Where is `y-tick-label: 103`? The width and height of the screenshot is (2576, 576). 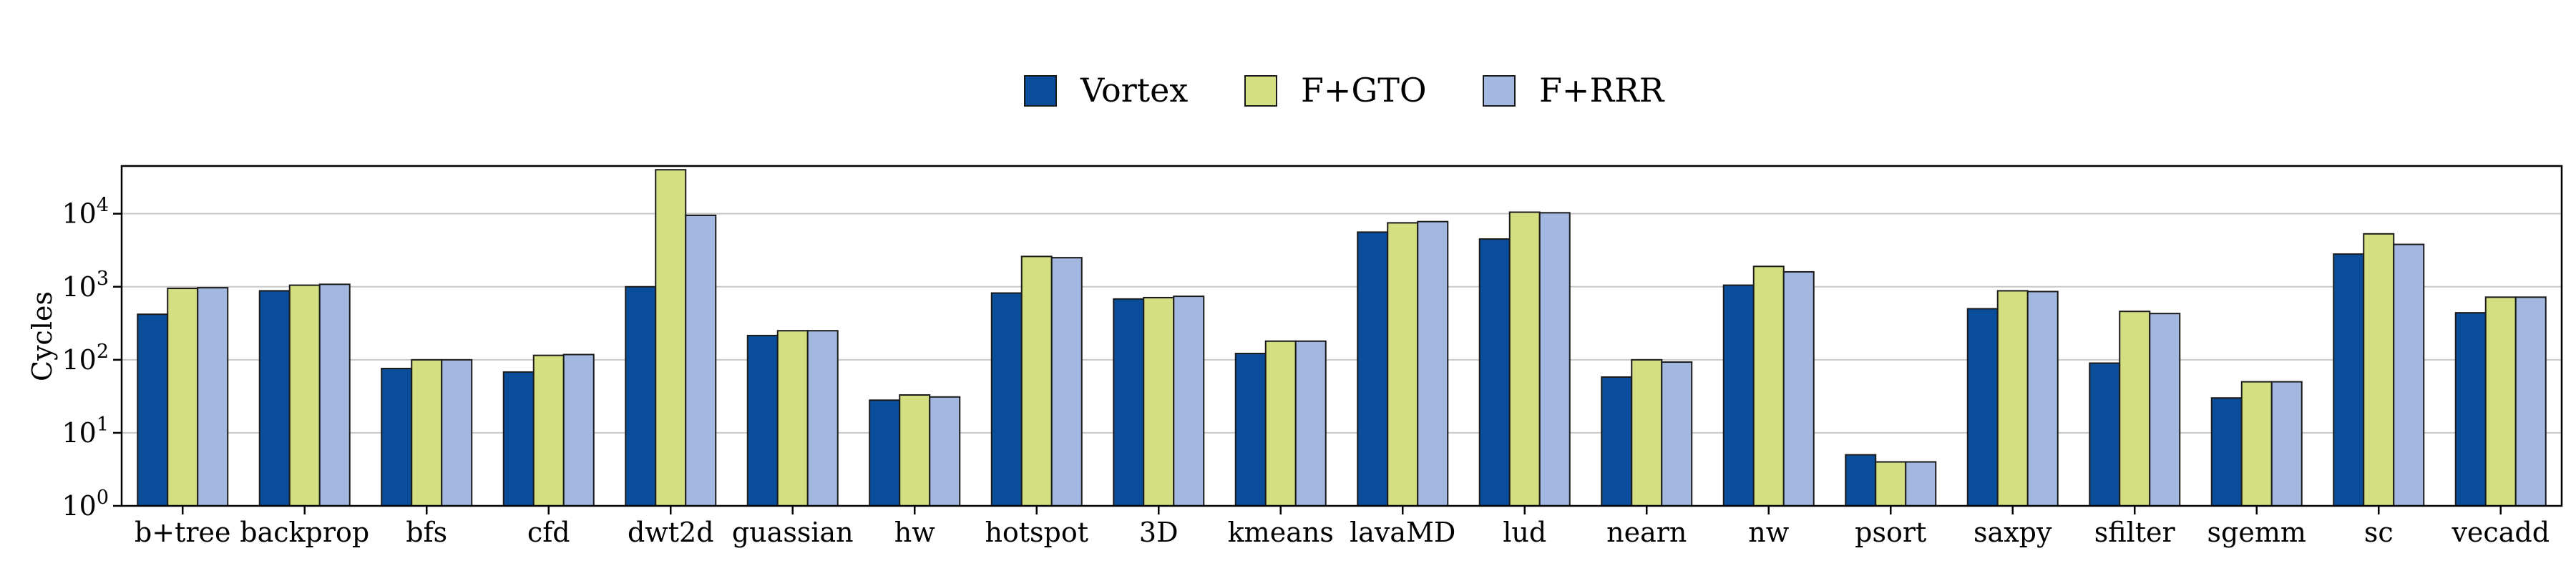
y-tick-label: 103 is located at coordinates (85, 285).